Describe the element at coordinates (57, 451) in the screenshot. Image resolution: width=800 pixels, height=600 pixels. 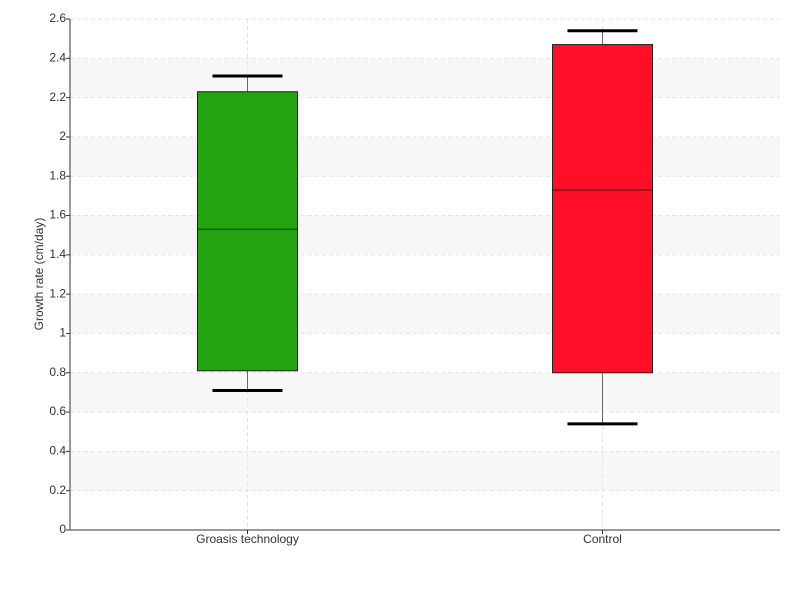
I see `y-tick-label: 0.4` at that location.